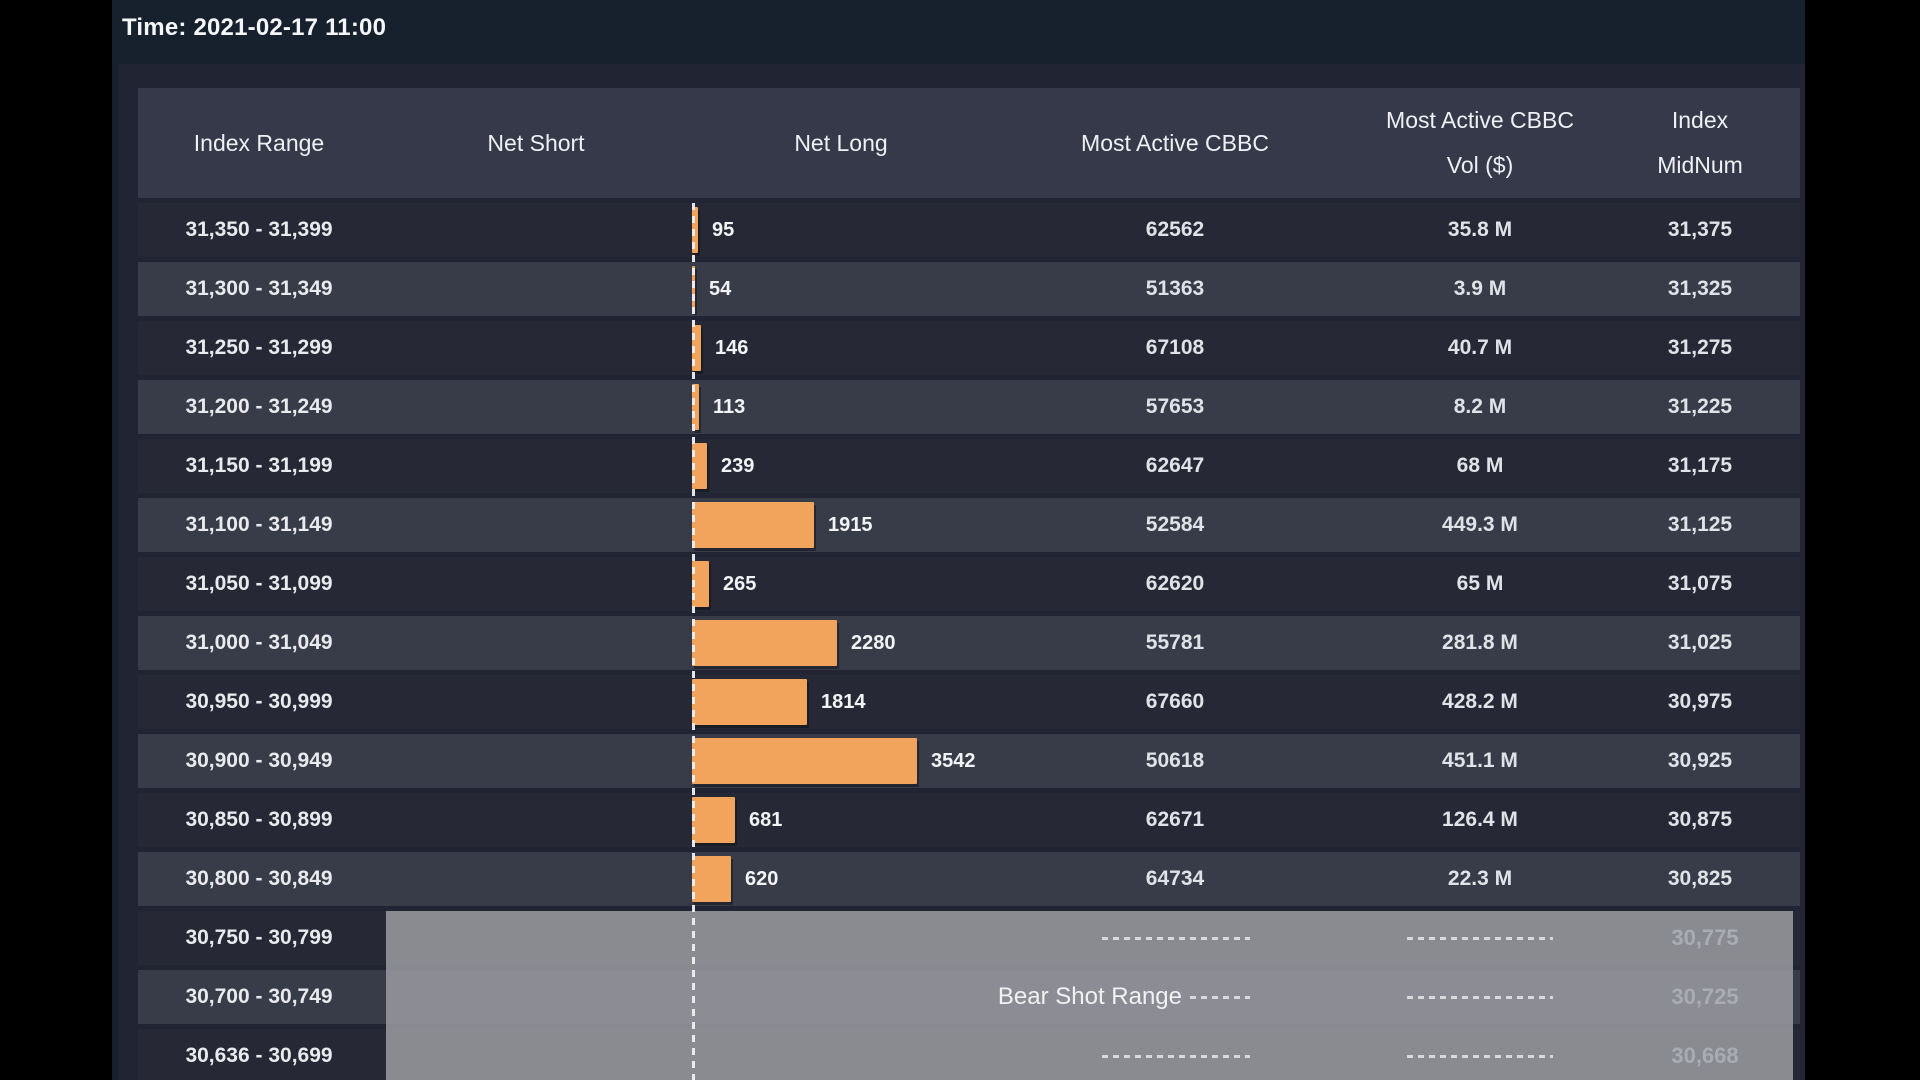 The height and width of the screenshot is (1080, 1920). What do you see at coordinates (259, 878) in the screenshot?
I see `index-range-cell: 30,800 - 30,849` at bounding box center [259, 878].